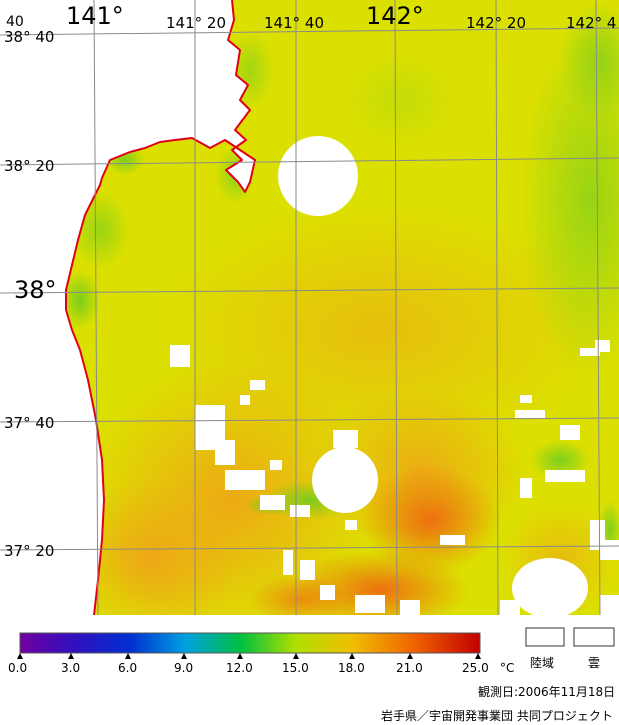  Describe the element at coordinates (545, 637) in the screenshot. I see `land-legend-swatch` at that location.